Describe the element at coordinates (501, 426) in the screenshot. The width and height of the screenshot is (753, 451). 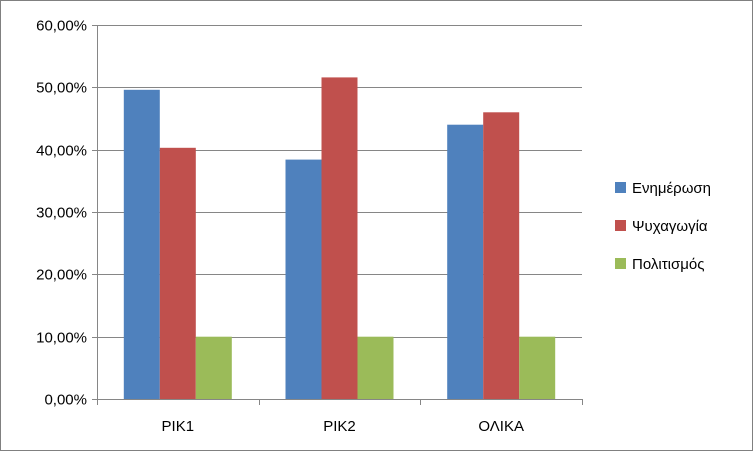
I see `x-category-label: ΟΛΙΚΑ` at that location.